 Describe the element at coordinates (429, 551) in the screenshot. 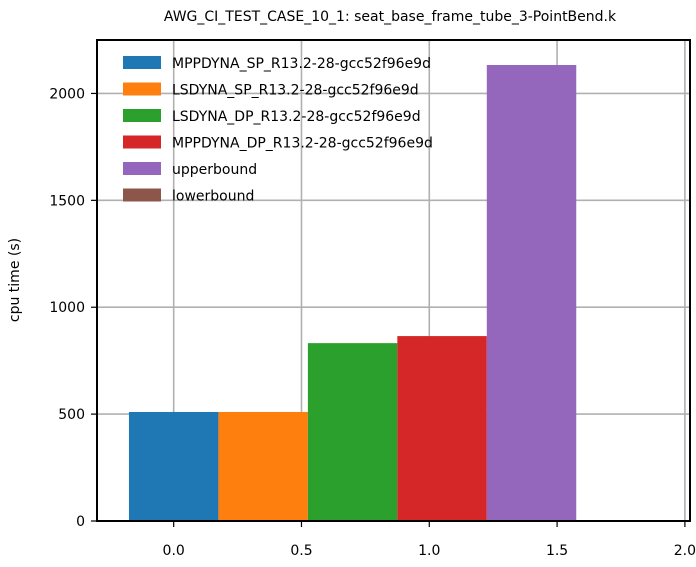

I see `x-tick-label: 1.0` at that location.